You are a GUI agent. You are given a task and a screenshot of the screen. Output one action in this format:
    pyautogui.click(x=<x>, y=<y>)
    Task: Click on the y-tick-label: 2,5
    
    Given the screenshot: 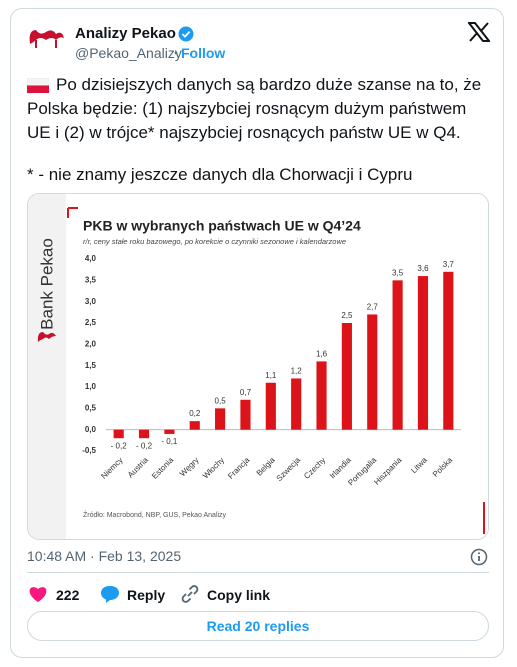 What is the action you would take?
    pyautogui.click(x=91, y=322)
    